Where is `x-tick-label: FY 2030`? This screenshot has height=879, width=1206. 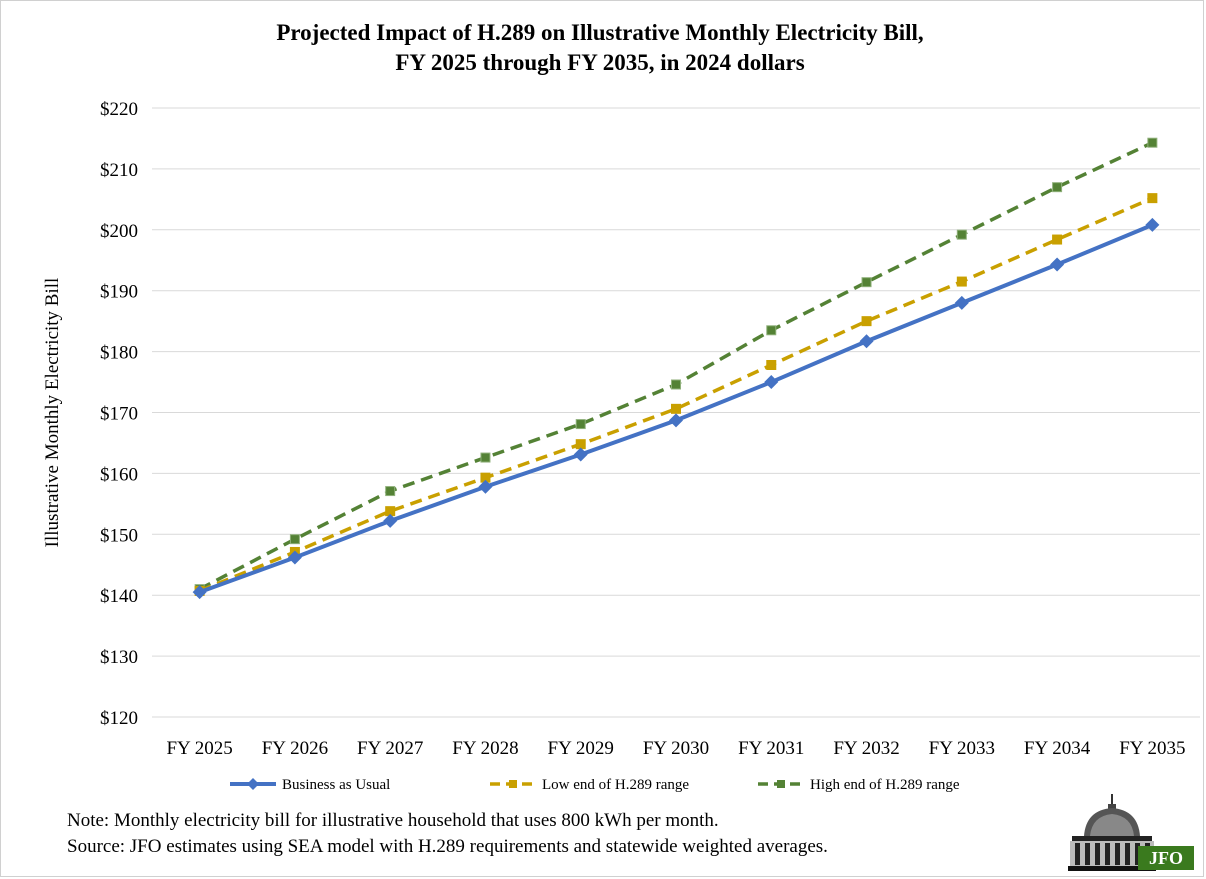 x-tick-label: FY 2030 is located at coordinates (676, 748).